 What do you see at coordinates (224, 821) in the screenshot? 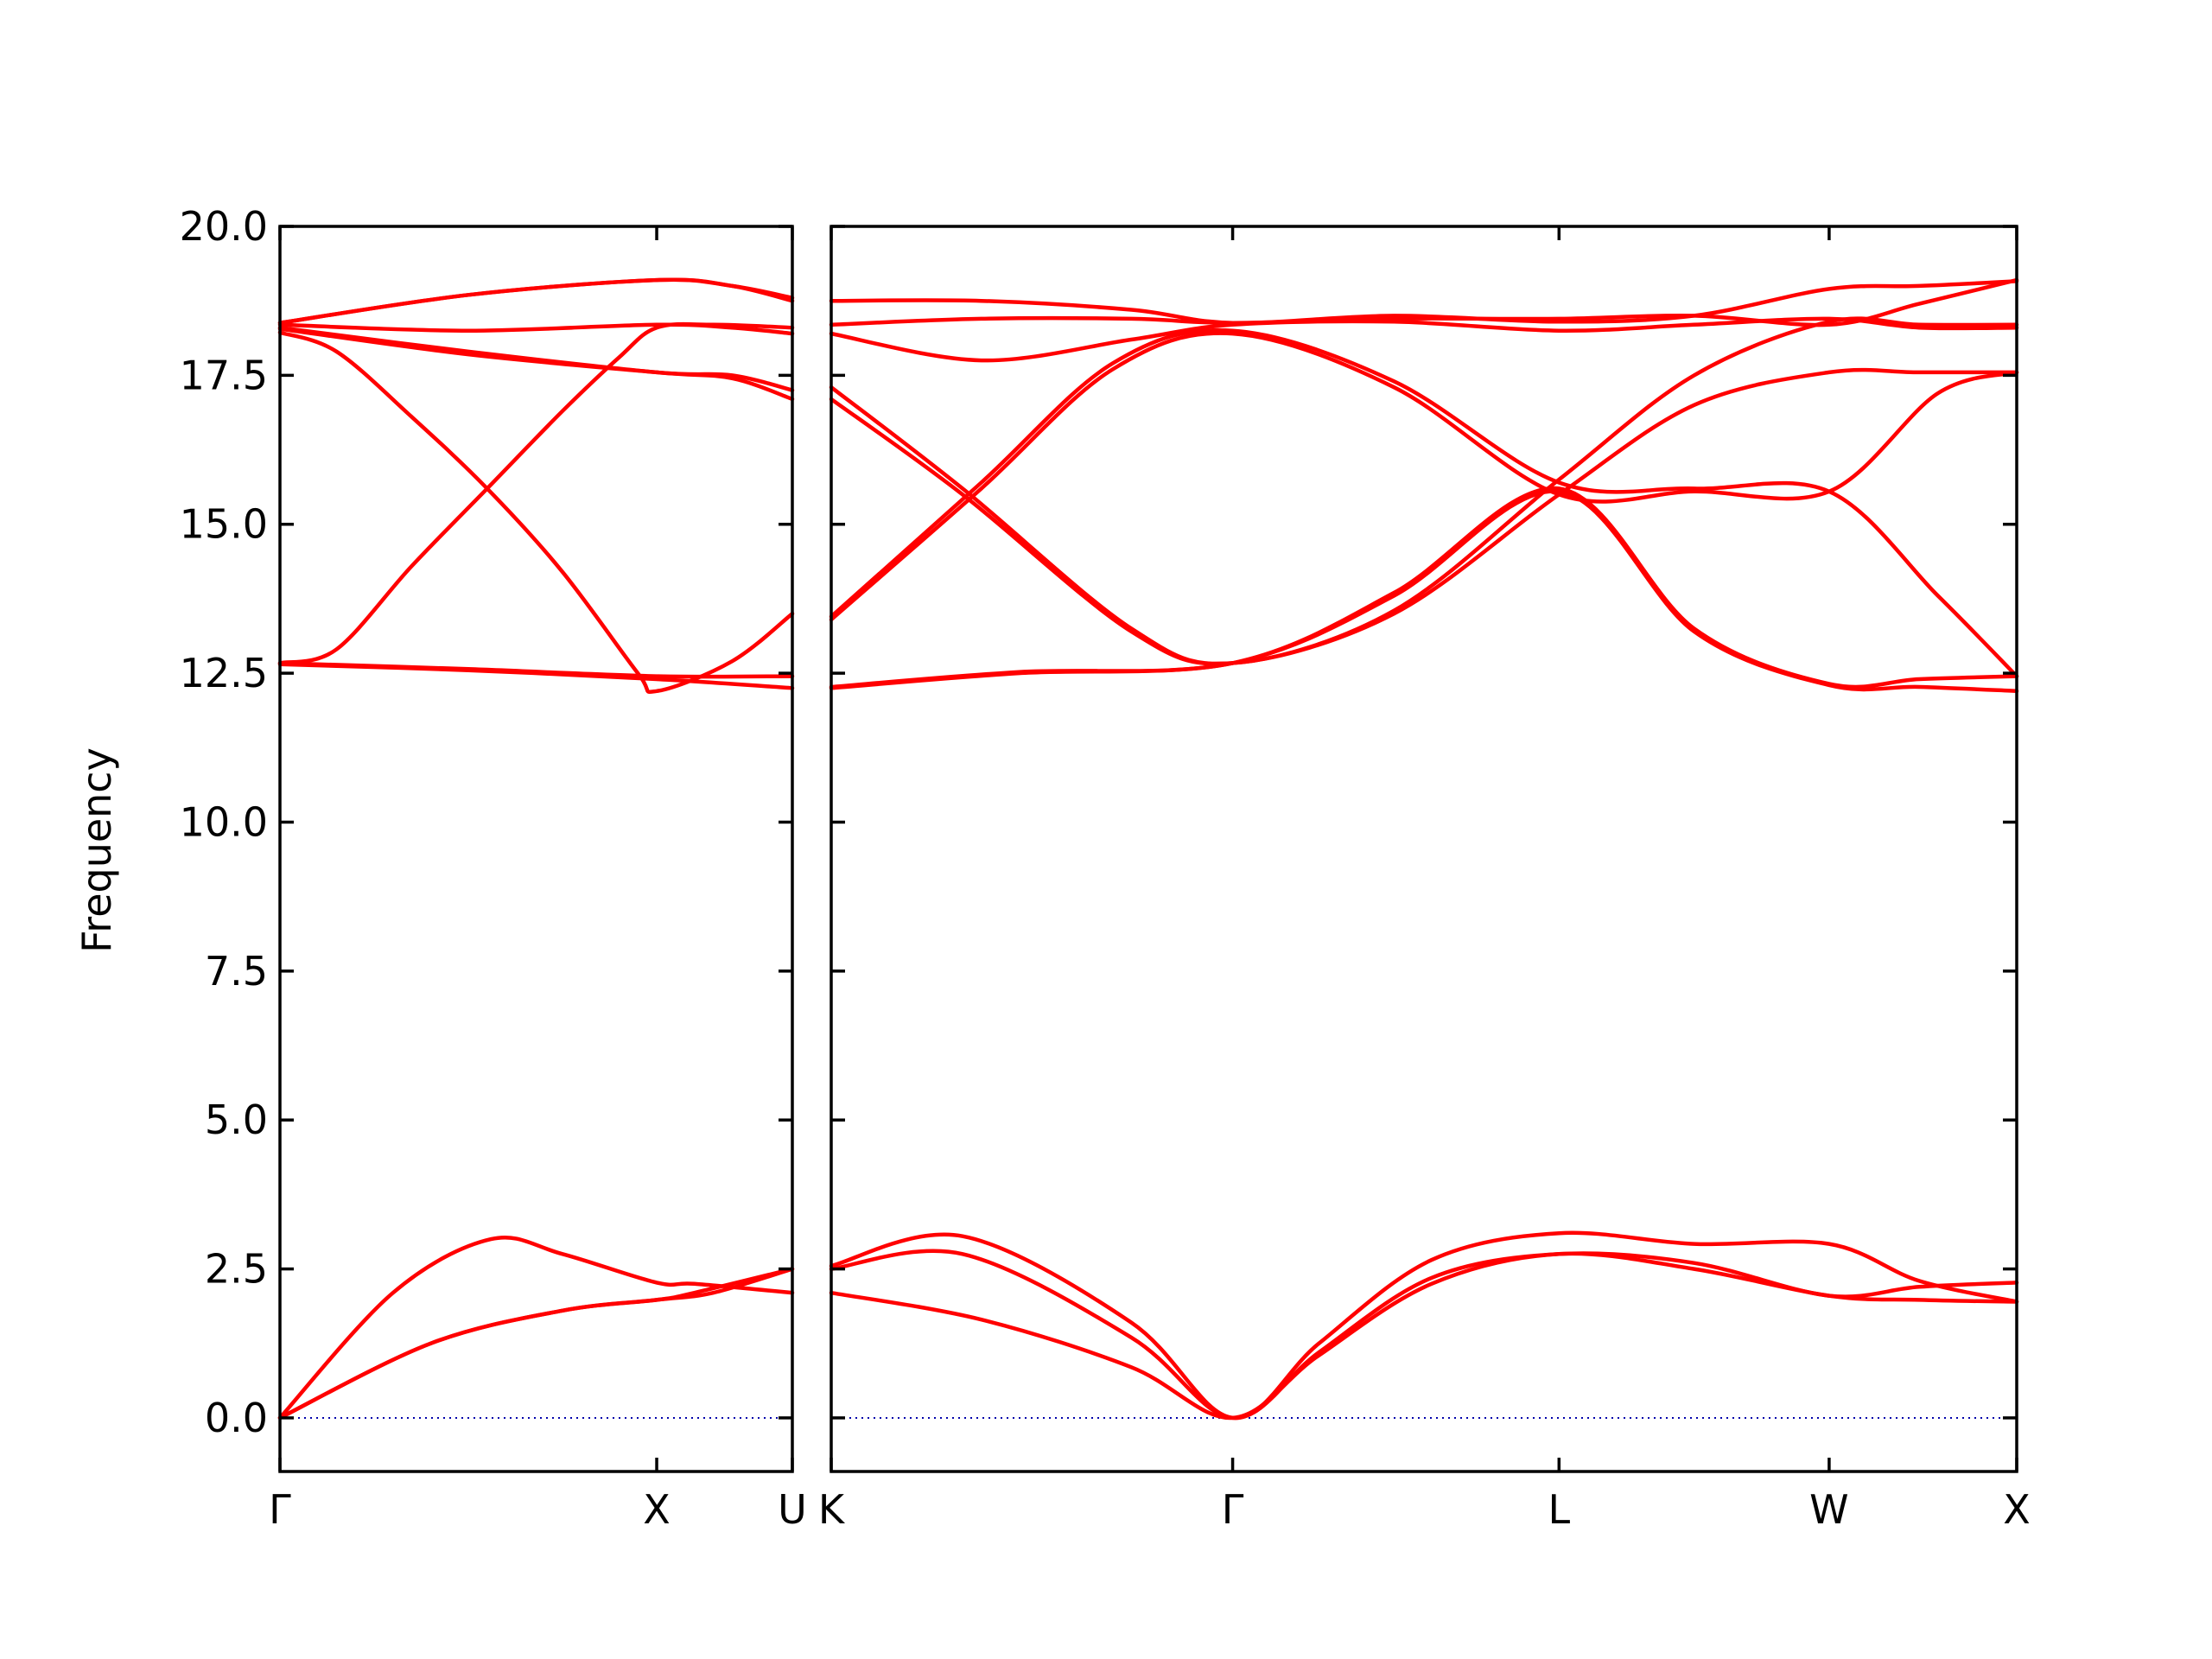
I see `y-tick-label: 10.0` at bounding box center [224, 821].